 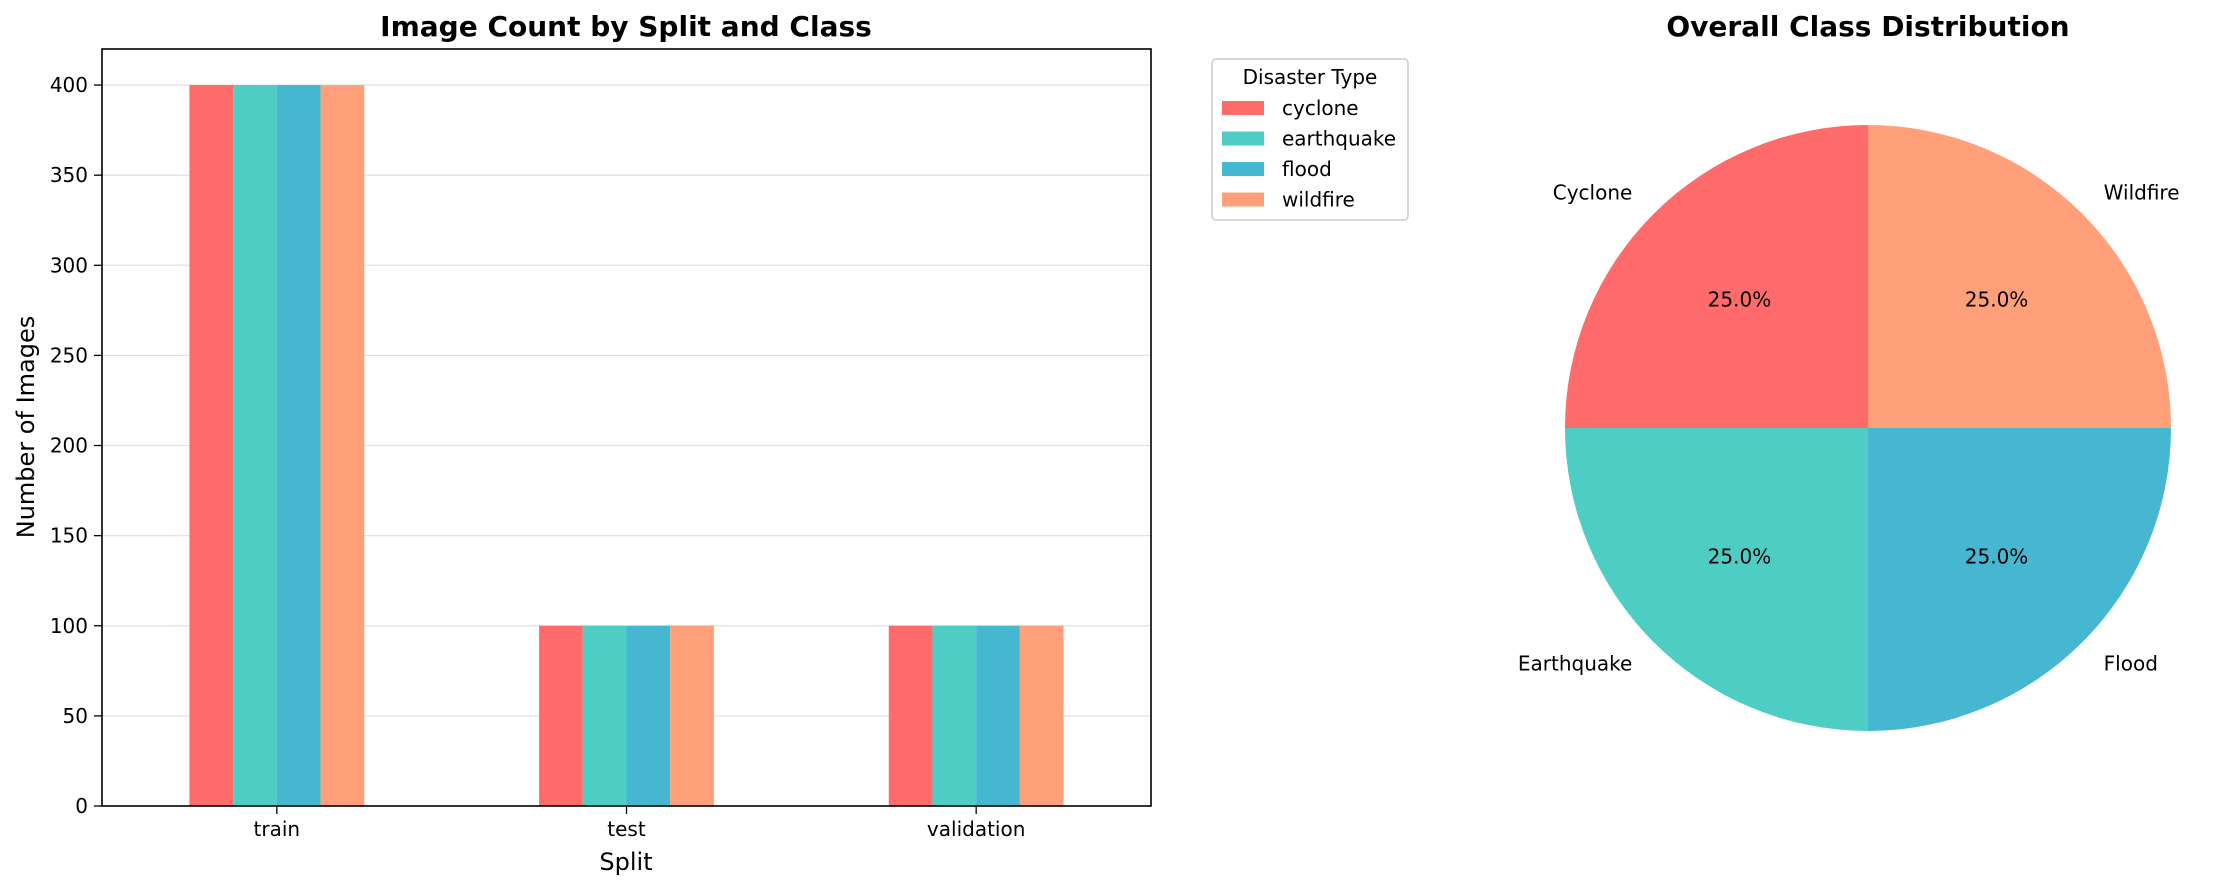 What do you see at coordinates (69, 446) in the screenshot?
I see `y-tick-label: 200` at bounding box center [69, 446].